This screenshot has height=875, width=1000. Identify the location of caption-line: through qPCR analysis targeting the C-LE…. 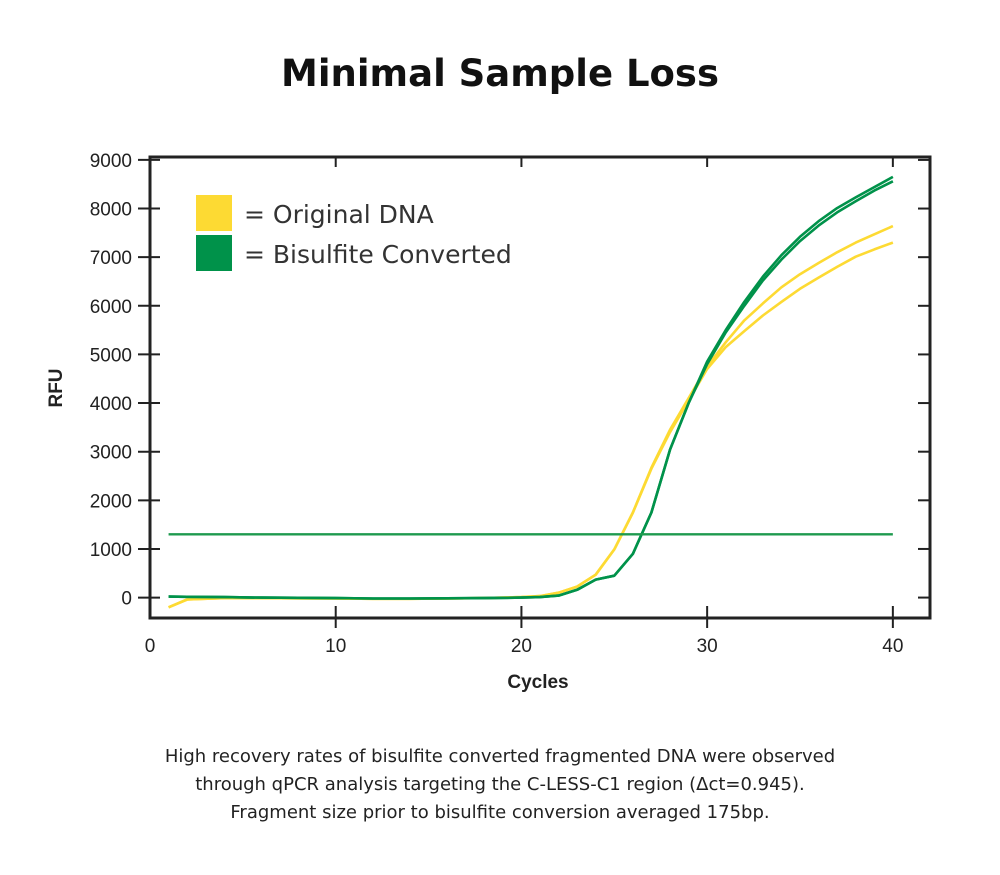
(500, 784).